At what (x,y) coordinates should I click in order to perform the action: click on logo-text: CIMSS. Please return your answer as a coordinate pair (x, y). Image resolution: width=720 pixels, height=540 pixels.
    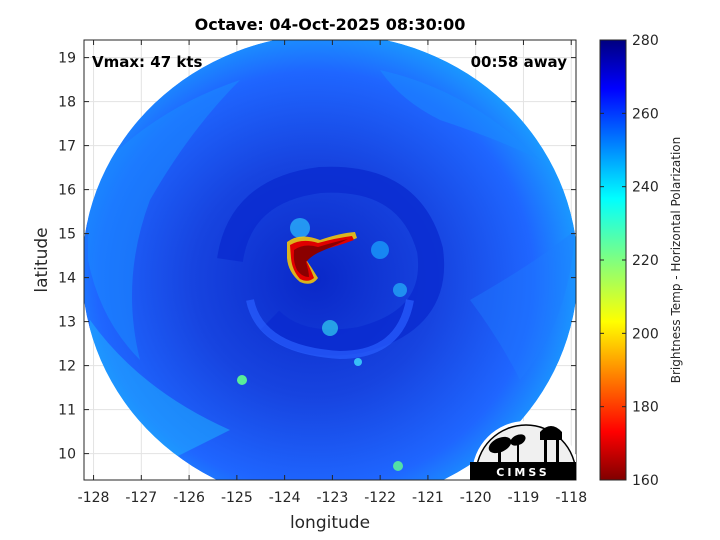
    Looking at the image, I should click on (522, 472).